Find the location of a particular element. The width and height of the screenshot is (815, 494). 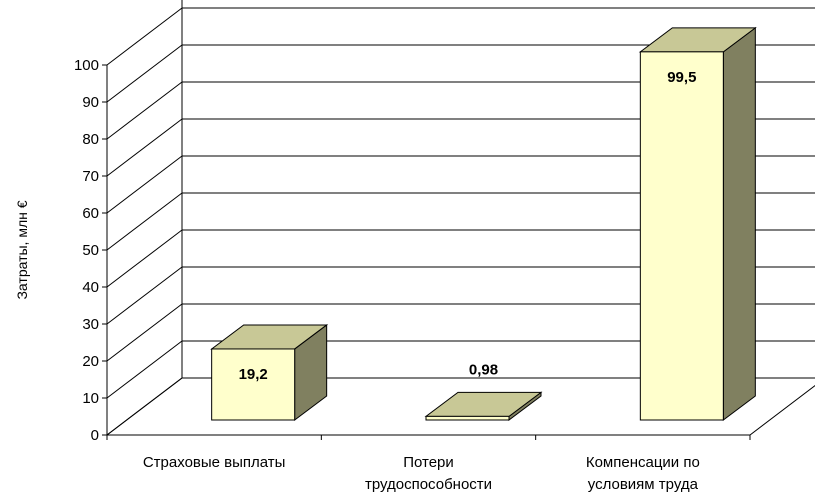

y-tick-label: 40 is located at coordinates (90, 287).